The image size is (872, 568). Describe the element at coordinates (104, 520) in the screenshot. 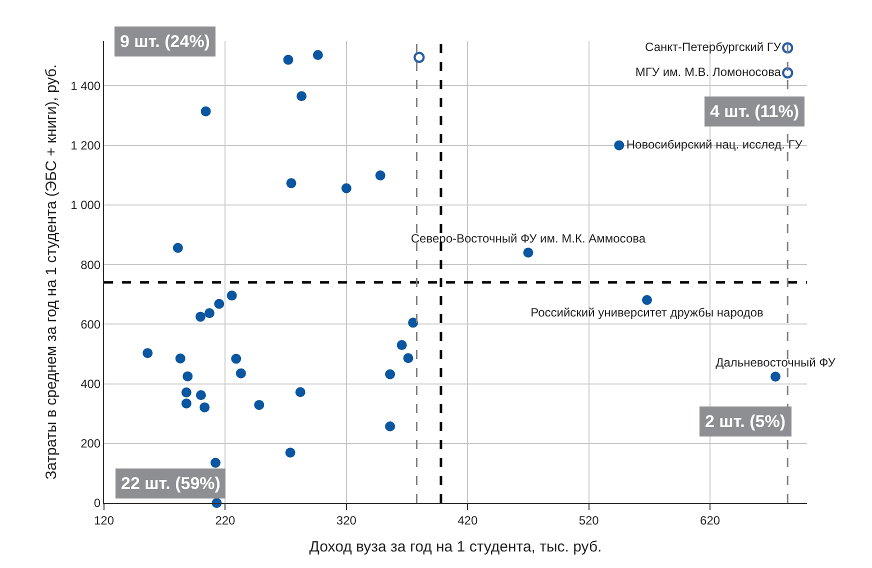

I see `x-tick-label: 120` at that location.